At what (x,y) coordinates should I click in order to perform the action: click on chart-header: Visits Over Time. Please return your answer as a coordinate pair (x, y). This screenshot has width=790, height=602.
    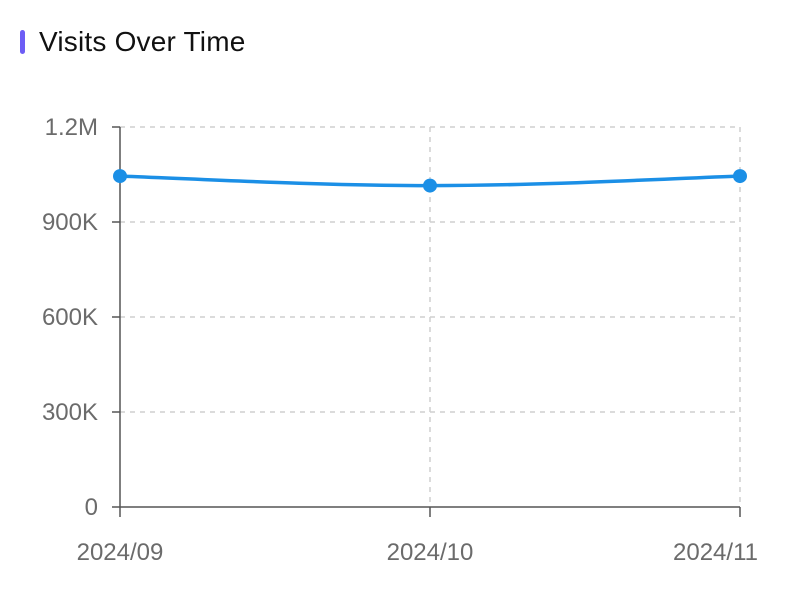
    Looking at the image, I should click on (133, 42).